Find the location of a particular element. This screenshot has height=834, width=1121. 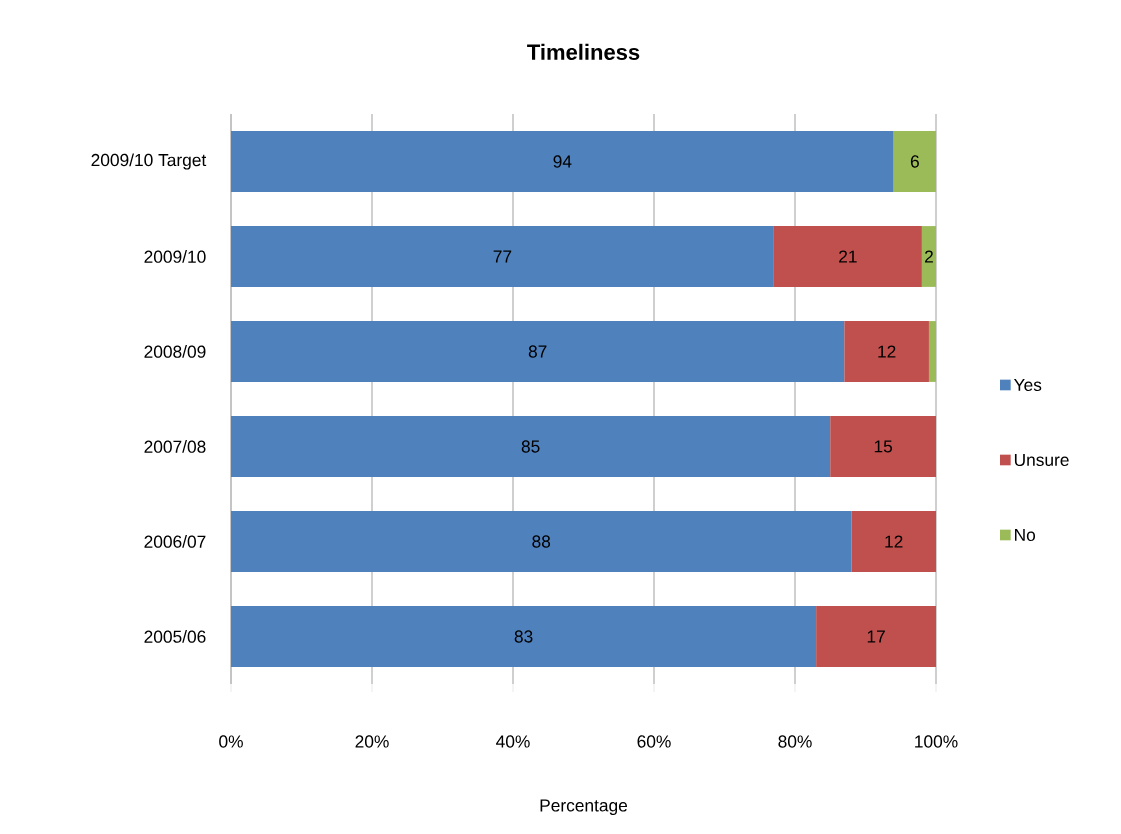

data-label: 77 is located at coordinates (502, 256).